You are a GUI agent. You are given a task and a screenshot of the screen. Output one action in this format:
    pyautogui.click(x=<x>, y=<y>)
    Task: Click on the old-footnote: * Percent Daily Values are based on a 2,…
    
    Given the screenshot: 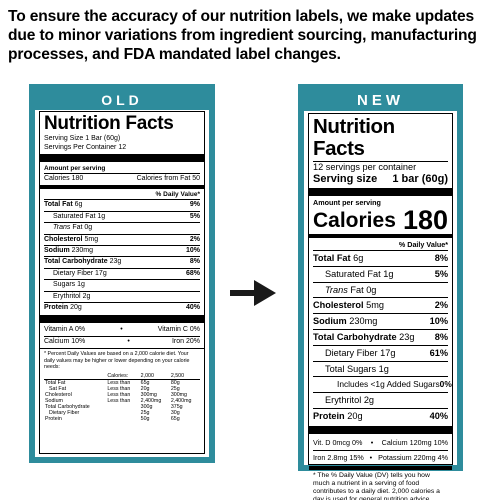 What is the action you would take?
    pyautogui.click(x=117, y=360)
    